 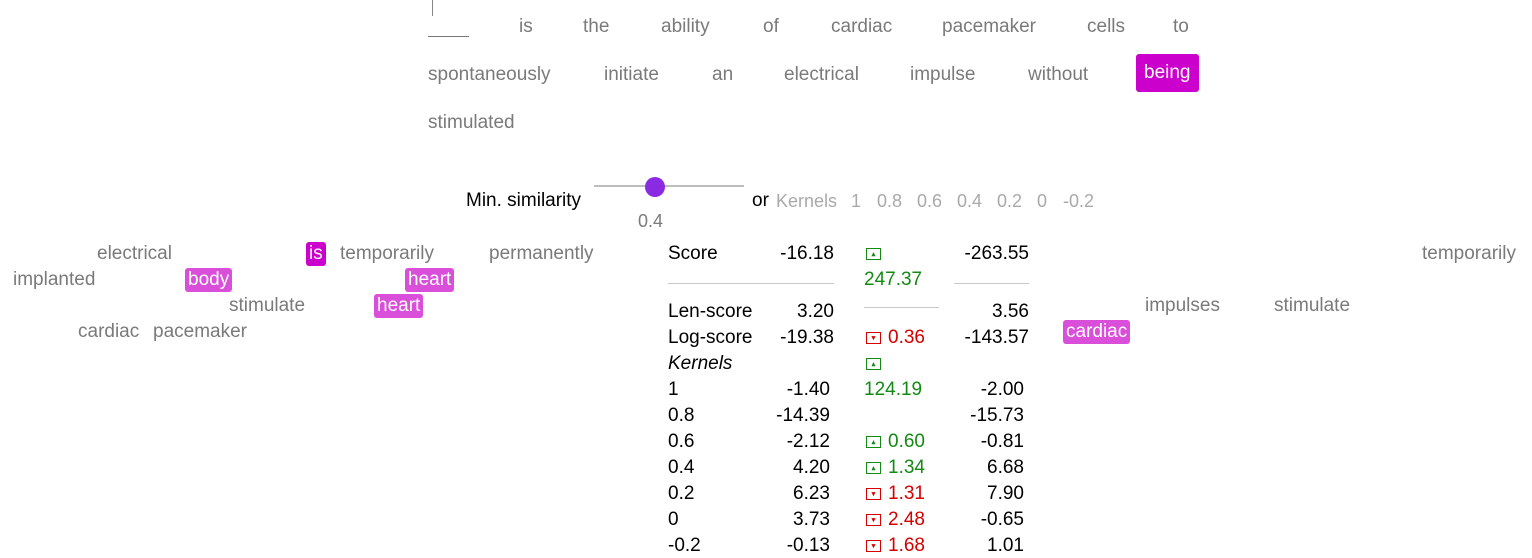 I want to click on sentence-word: is, so click(x=526, y=26).